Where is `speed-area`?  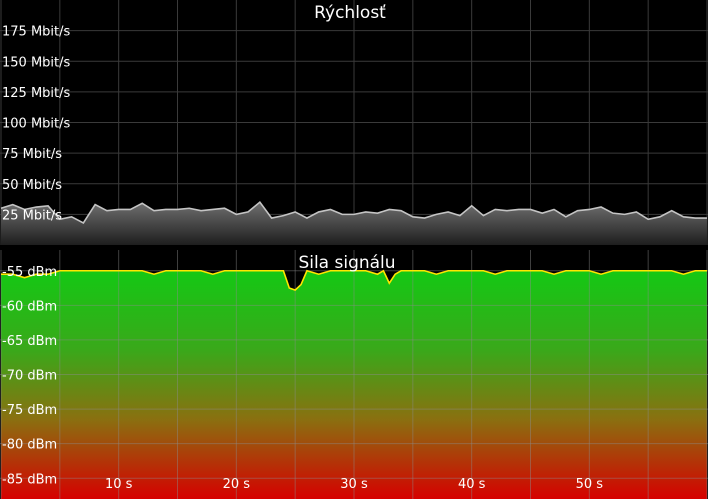
speed-area is located at coordinates (354, 223).